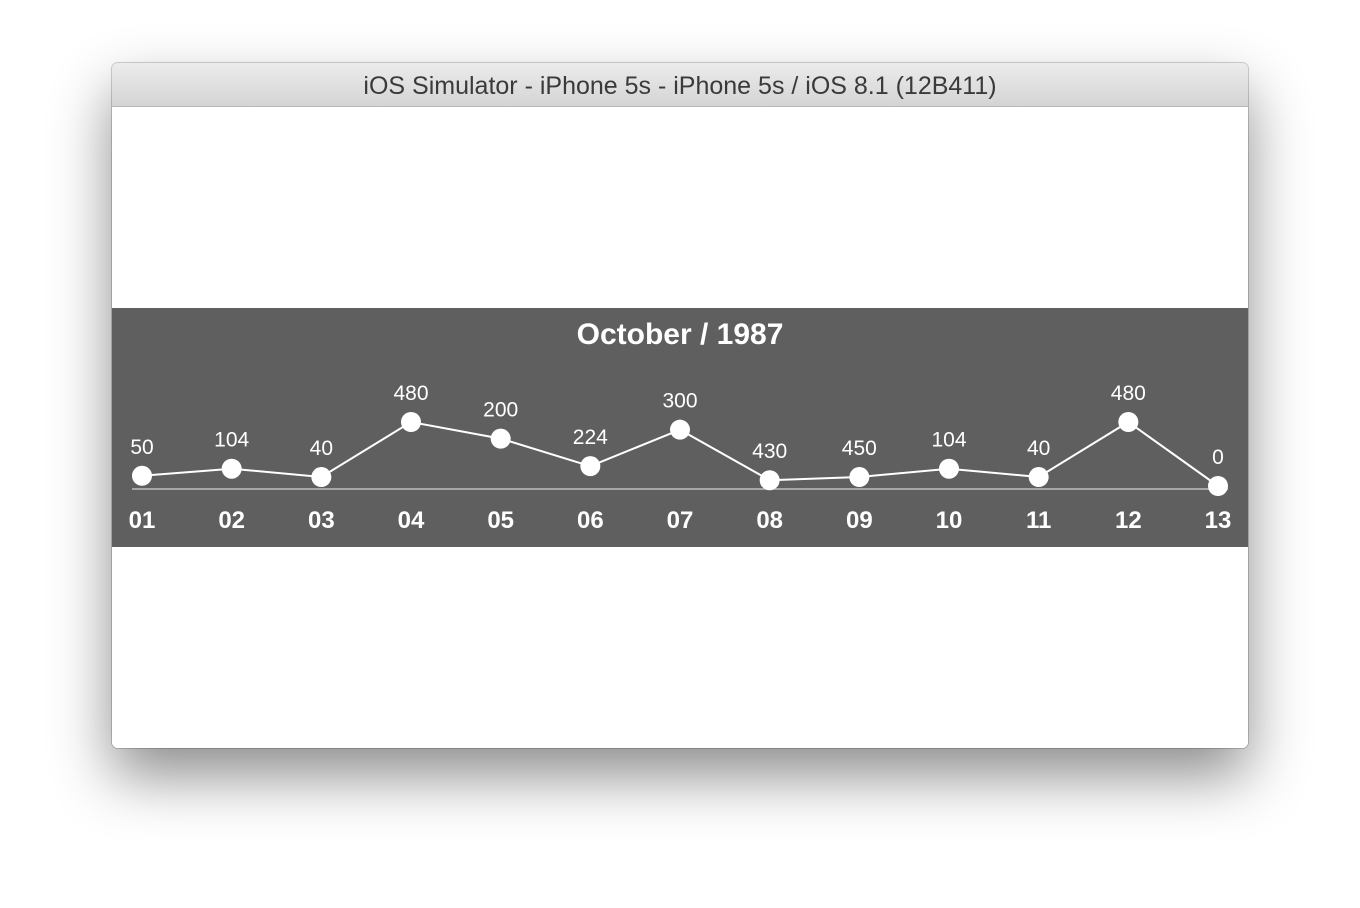 The height and width of the screenshot is (908, 1360). What do you see at coordinates (590, 437) in the screenshot?
I see `data-label: 224` at bounding box center [590, 437].